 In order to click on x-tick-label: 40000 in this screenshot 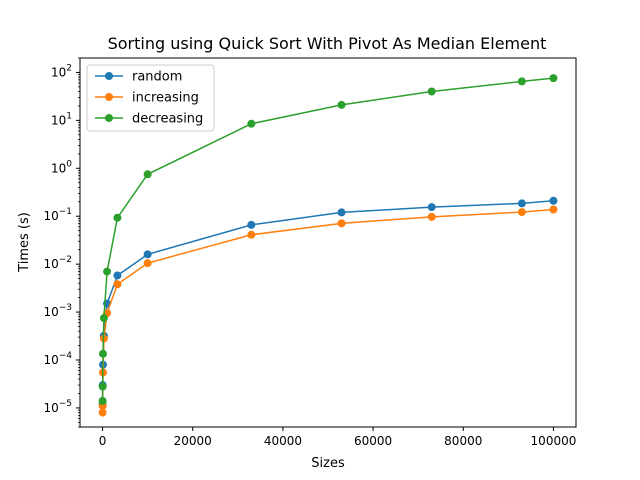, I will do `click(283, 441)`.